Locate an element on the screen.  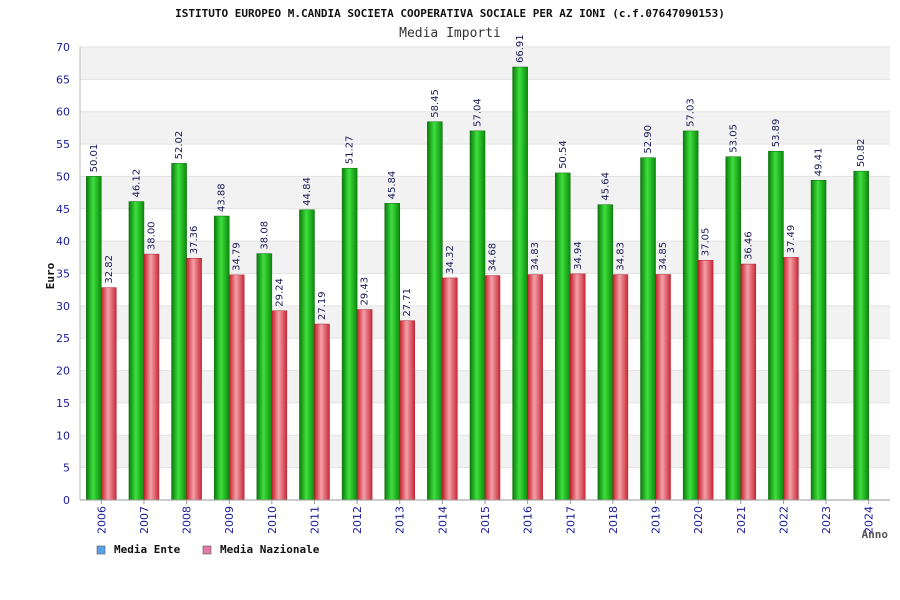
bar-value-label: 45.64 is located at coordinates (605, 186).